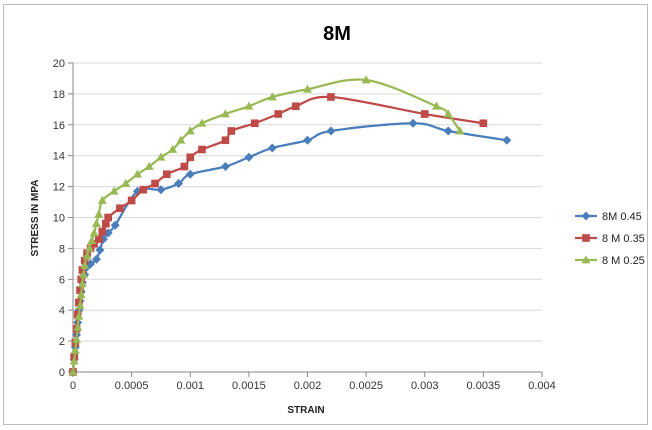 The width and height of the screenshot is (652, 430). I want to click on y-tick-labels: 0 2 4 6 8 10 12 14 16 18 20, so click(59, 218).